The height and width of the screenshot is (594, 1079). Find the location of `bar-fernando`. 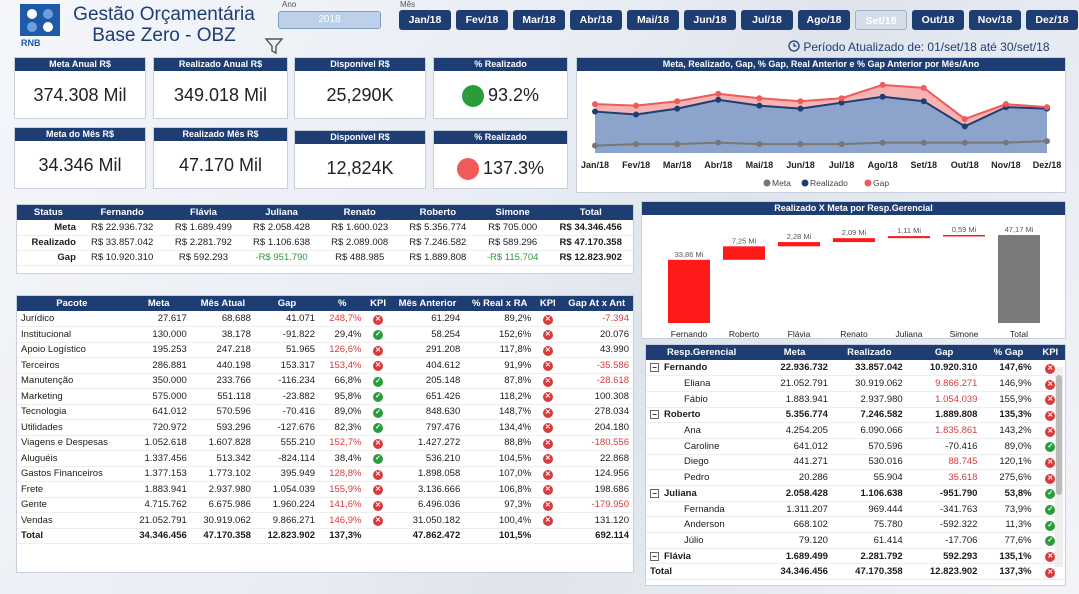

bar-fernando is located at coordinates (689, 291).